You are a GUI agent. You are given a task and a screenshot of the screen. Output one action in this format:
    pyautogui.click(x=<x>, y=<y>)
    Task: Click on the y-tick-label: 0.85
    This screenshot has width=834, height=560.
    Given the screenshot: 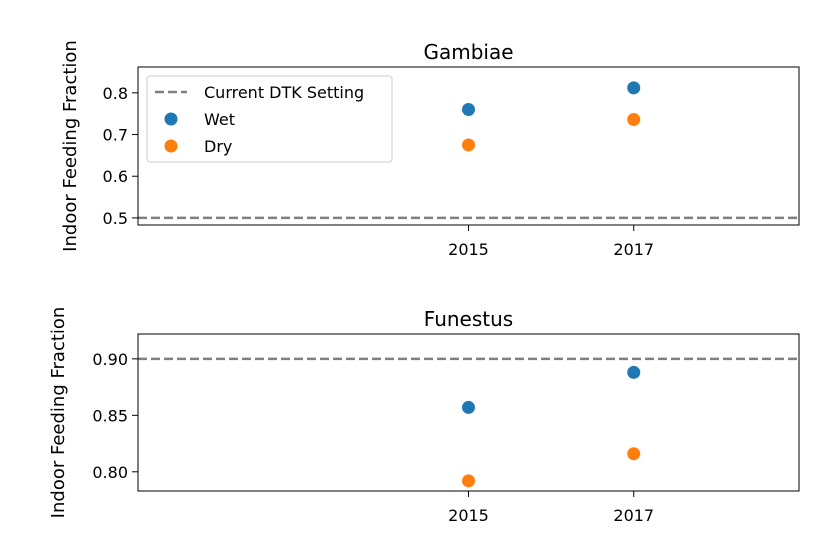 What is the action you would take?
    pyautogui.click(x=110, y=415)
    